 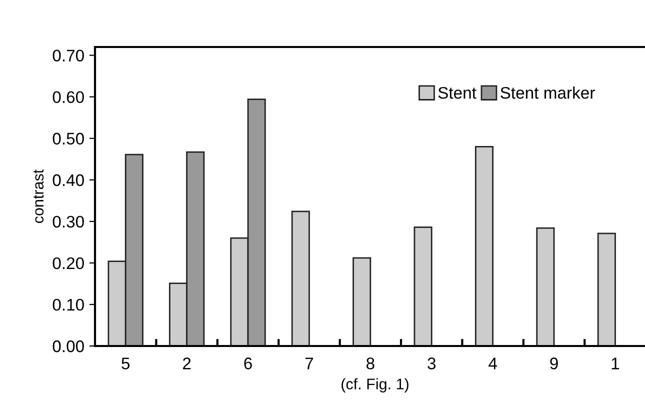 What do you see at coordinates (370, 364) in the screenshot?
I see `x-tick-label: 8` at bounding box center [370, 364].